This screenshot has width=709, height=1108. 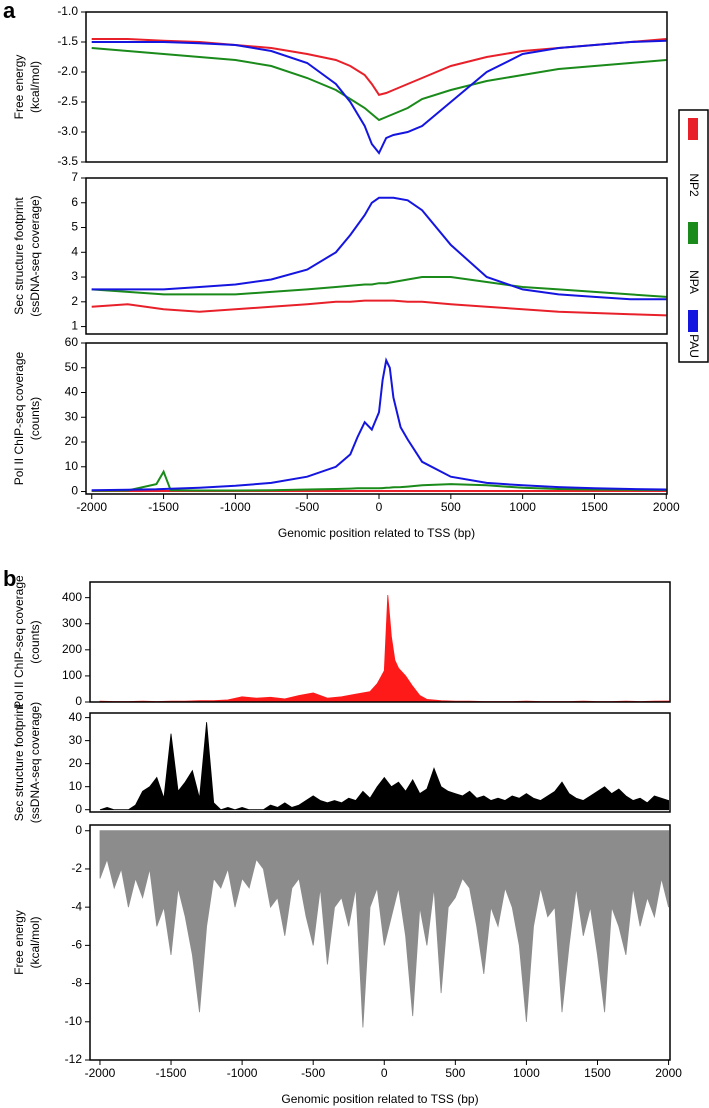 What do you see at coordinates (694, 282) in the screenshot?
I see `legend-label: NPA` at bounding box center [694, 282].